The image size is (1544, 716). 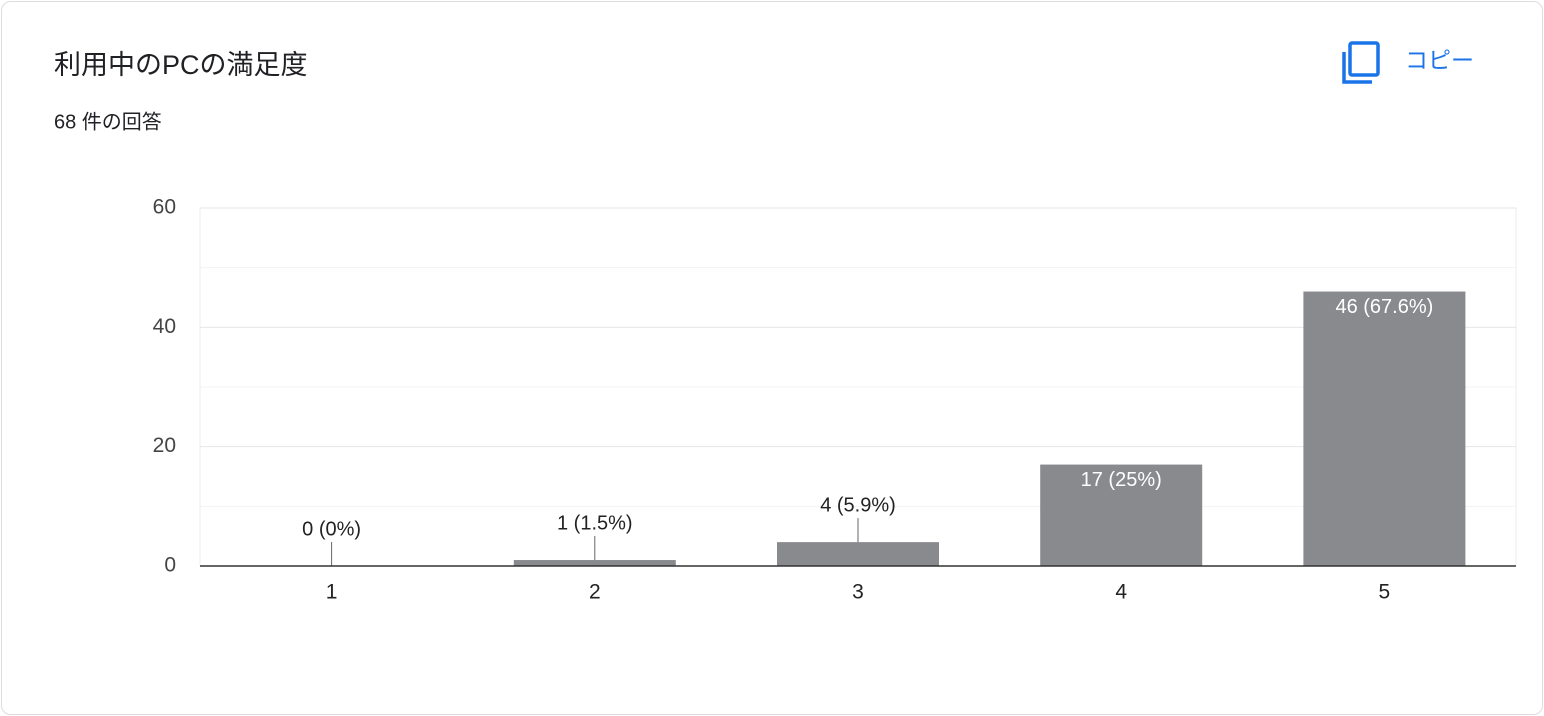 What do you see at coordinates (595, 592) in the screenshot?
I see `x-tick-label: 2` at bounding box center [595, 592].